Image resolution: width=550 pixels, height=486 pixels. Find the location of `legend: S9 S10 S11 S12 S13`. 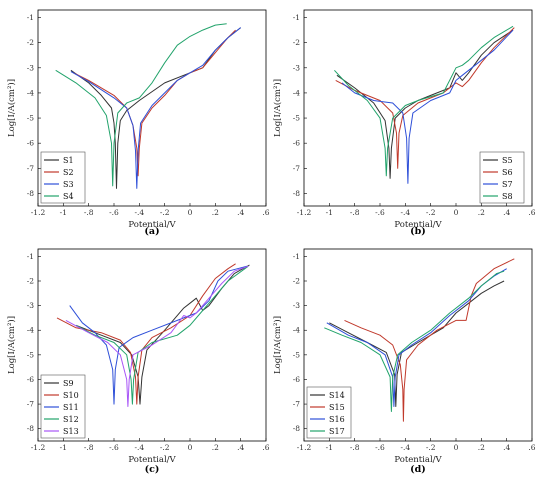

legend: S9 S10 S11 S12 S13 is located at coordinates (63, 406).